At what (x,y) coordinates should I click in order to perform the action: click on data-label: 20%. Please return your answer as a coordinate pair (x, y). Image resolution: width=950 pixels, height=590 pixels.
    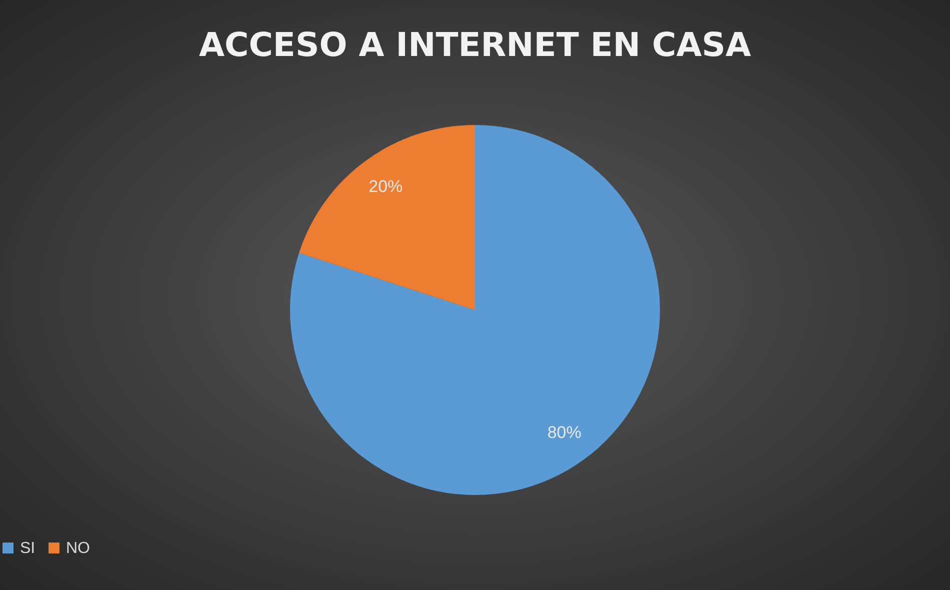
    Looking at the image, I should click on (385, 186).